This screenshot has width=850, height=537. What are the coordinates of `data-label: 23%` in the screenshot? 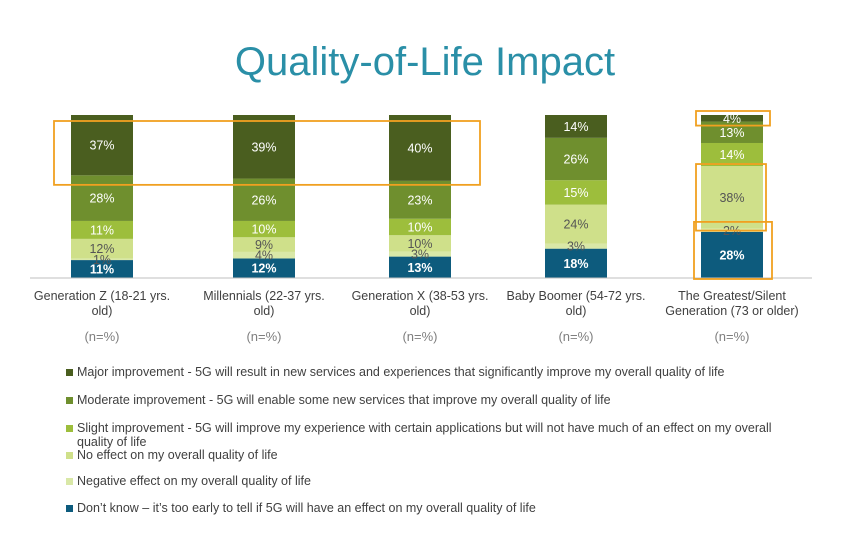 It's located at (419, 200).